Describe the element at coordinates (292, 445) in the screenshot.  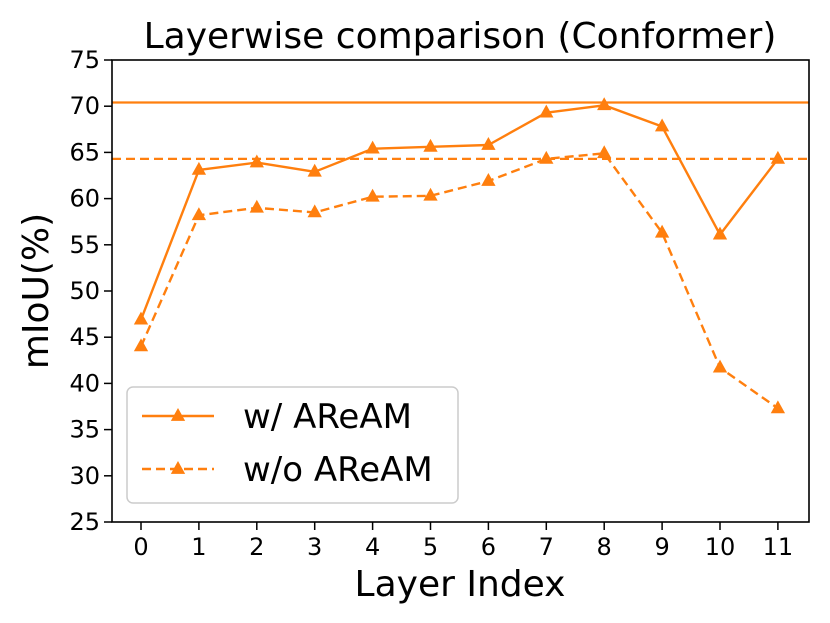
I see `legend: w/ AReAM w/o AReAM` at that location.